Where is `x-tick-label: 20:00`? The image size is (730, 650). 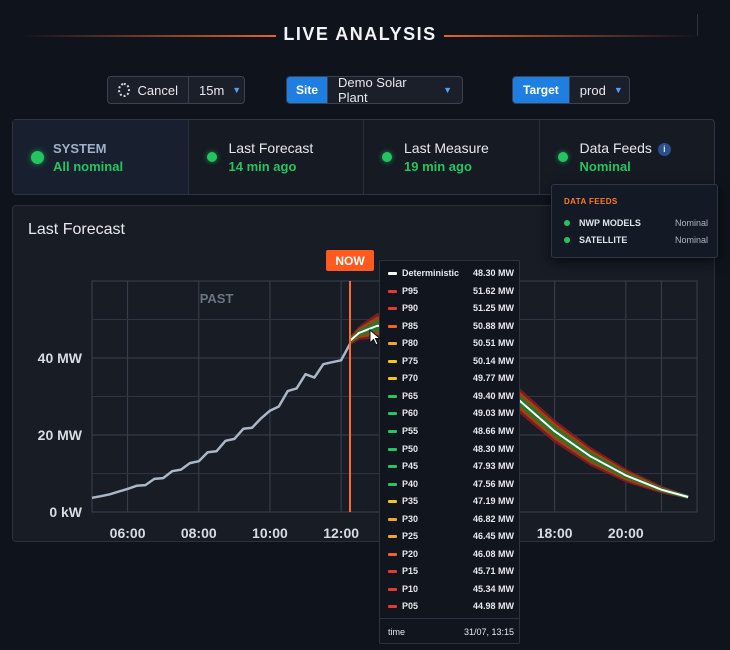
x-tick-label: 20:00 is located at coordinates (626, 533).